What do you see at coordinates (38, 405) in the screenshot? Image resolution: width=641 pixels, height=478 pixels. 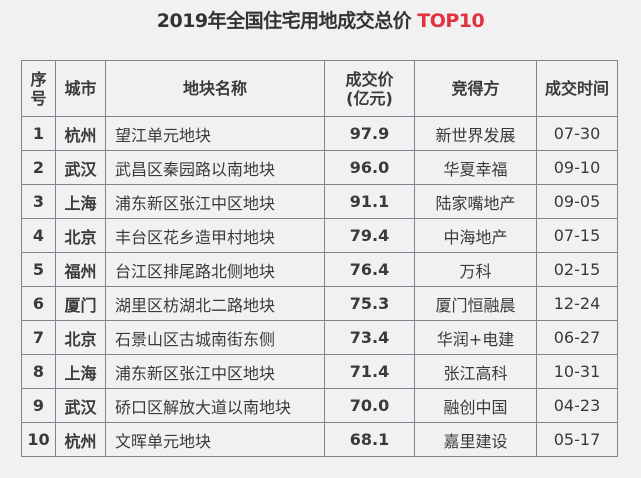 I see `cell-rank: 9` at bounding box center [38, 405].